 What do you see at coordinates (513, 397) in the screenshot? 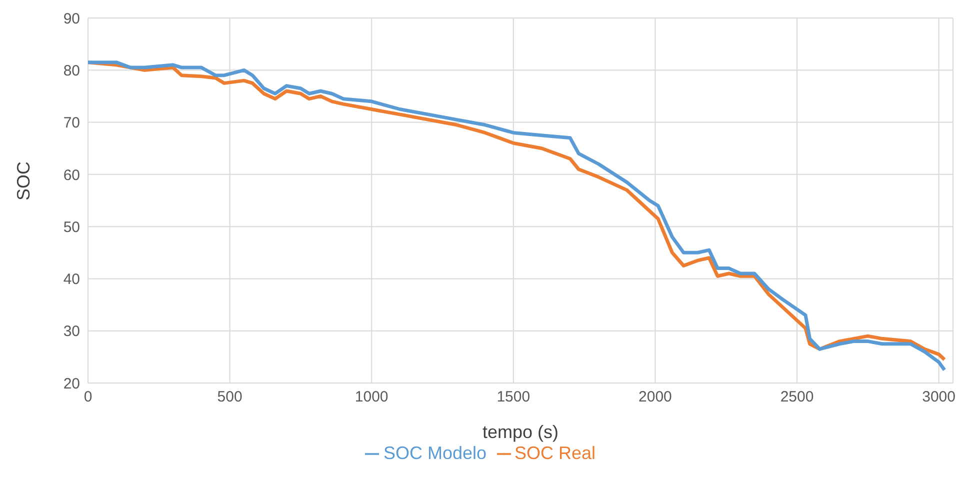
I see `x-tick-label: 1500` at bounding box center [513, 397].